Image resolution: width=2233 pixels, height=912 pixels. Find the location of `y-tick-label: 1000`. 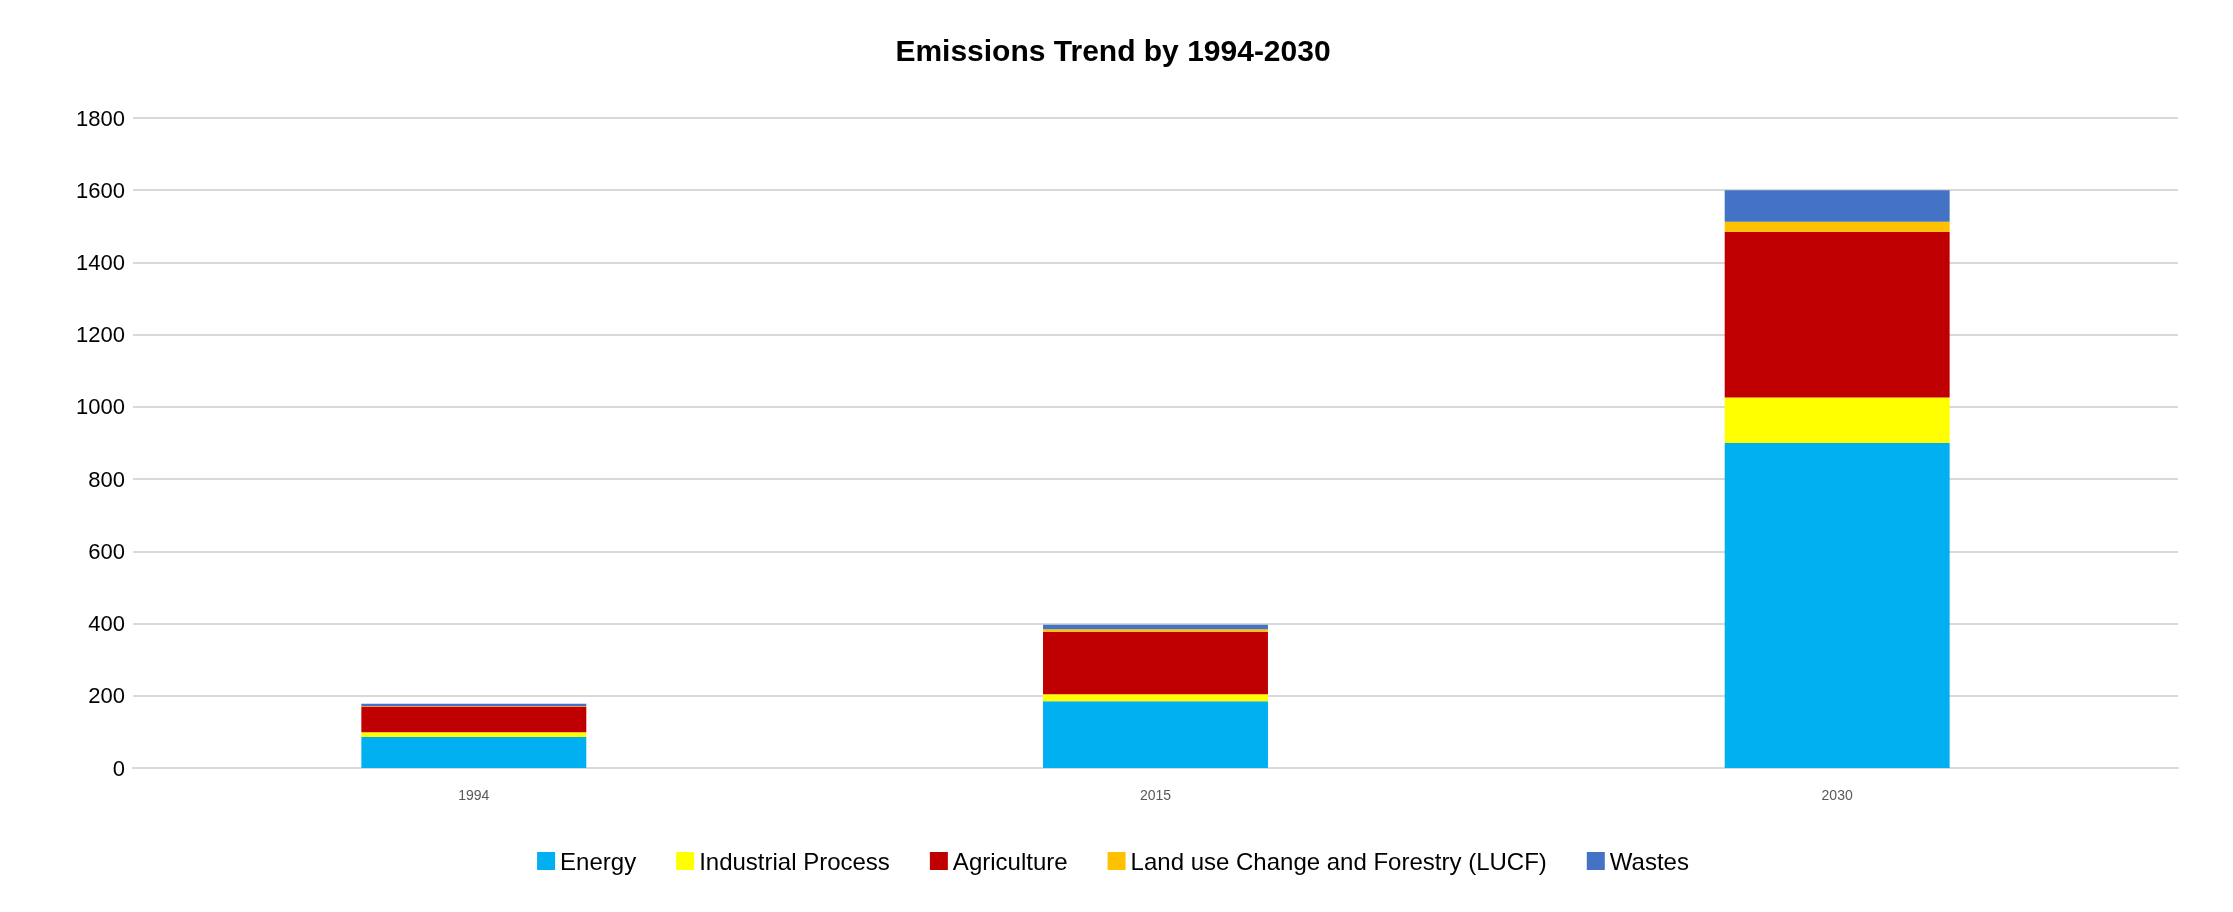

y-tick-label: 1000 is located at coordinates (100, 407).